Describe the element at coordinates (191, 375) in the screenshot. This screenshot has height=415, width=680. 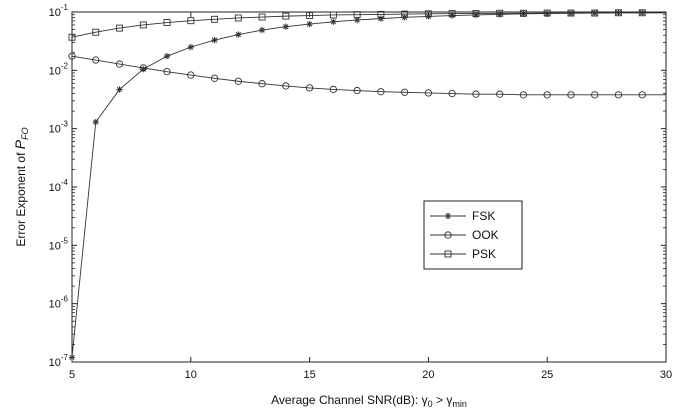
I see `x-tick-label: 10` at that location.